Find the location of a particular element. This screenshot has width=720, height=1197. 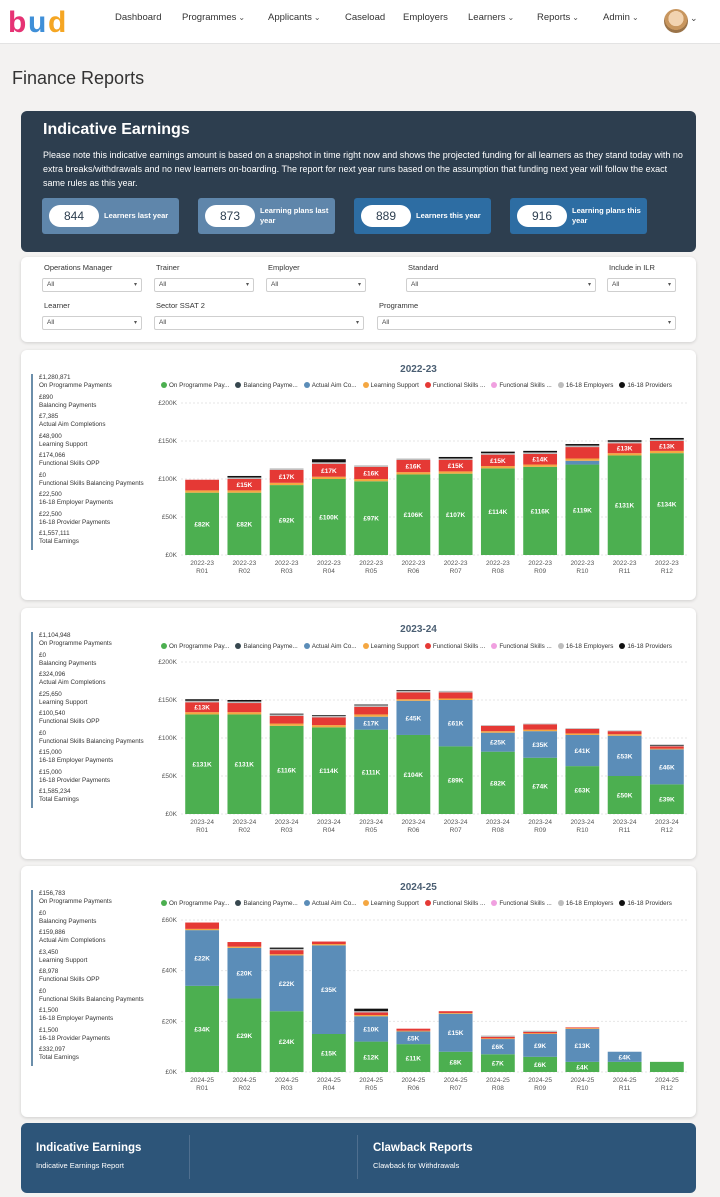

nav-item-employers: Employers is located at coordinates (425, 17).